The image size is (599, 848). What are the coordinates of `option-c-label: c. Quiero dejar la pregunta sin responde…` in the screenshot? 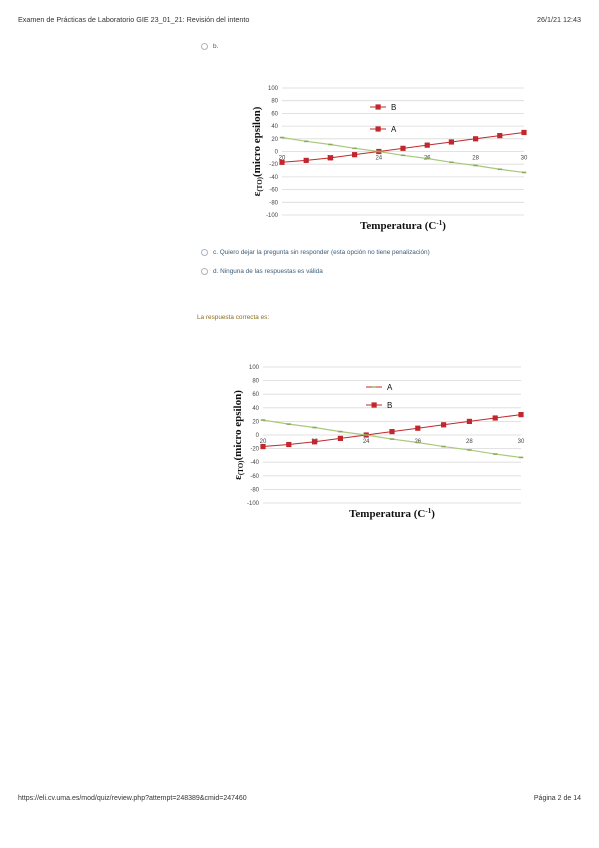 It's located at (321, 252).